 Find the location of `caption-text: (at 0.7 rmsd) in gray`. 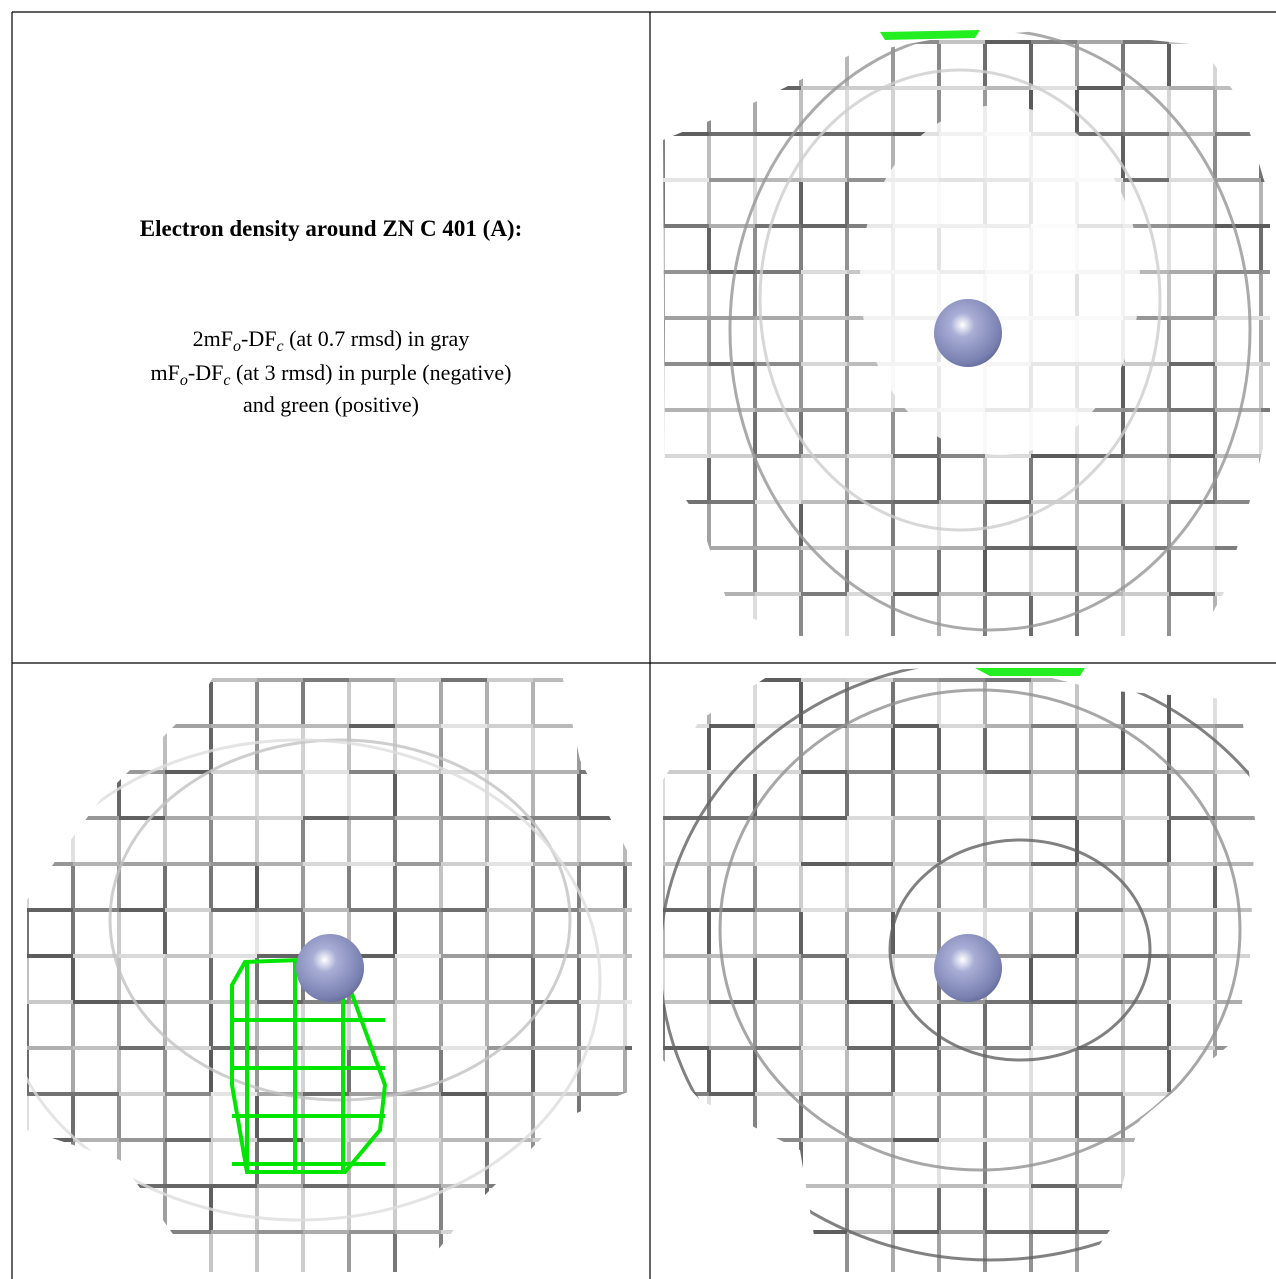

caption-text: (at 0.7 rmsd) in gray is located at coordinates (377, 338).